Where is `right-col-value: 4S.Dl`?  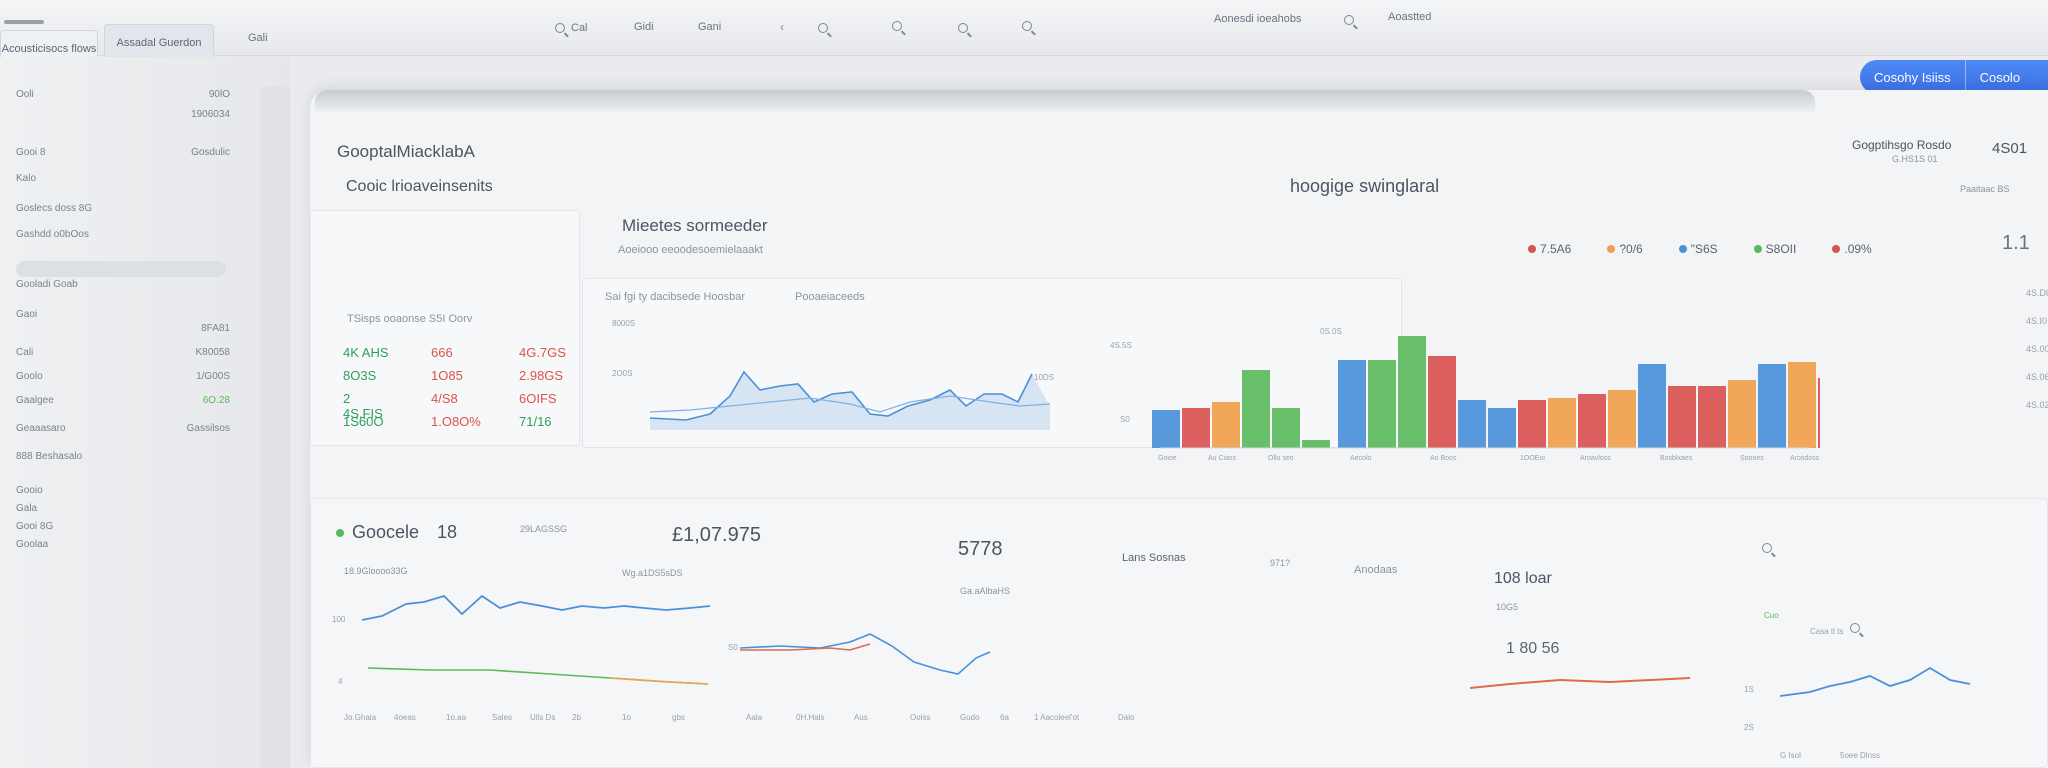
right-col-value: 4S.Dl is located at coordinates (2037, 293).